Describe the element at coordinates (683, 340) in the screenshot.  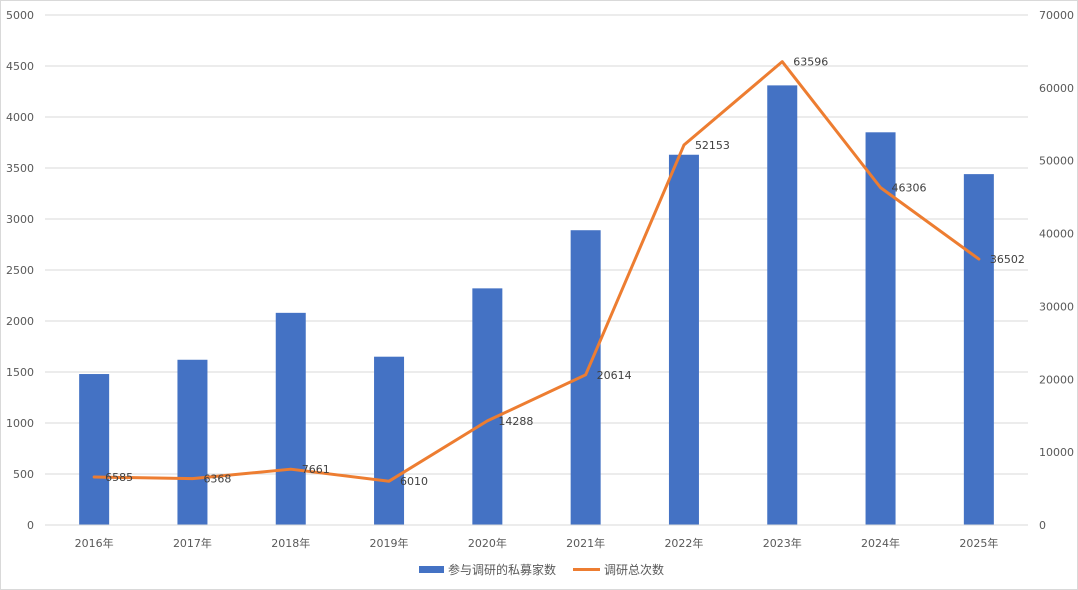
I see `bar-2022年` at that location.